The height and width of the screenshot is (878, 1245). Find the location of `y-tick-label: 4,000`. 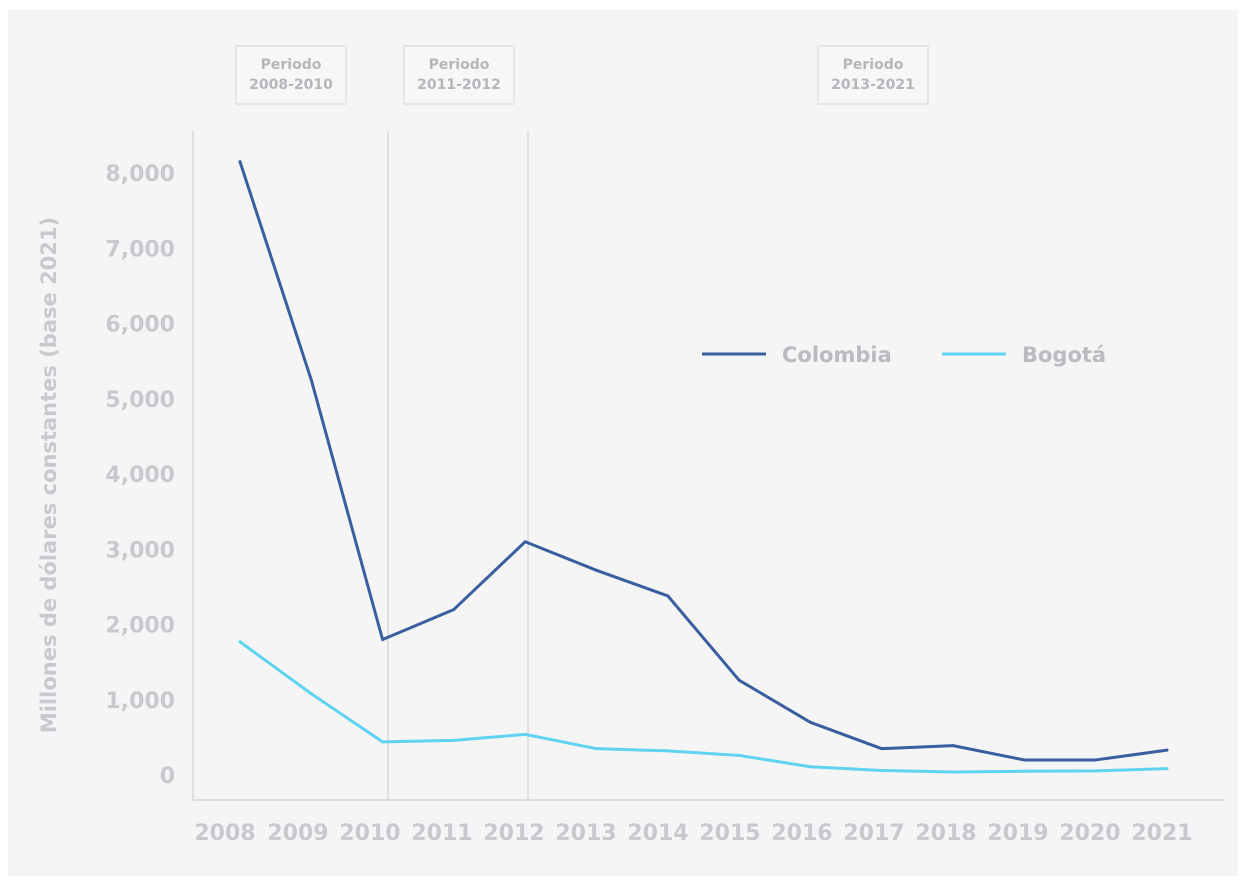

y-tick-label: 4,000 is located at coordinates (140, 475).